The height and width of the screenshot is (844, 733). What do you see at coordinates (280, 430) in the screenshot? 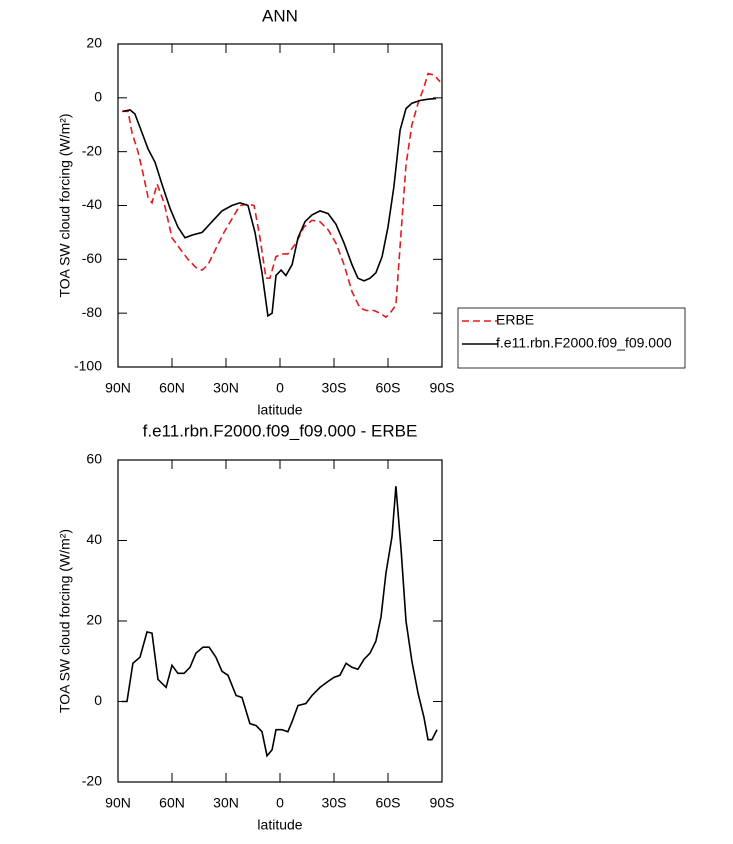
I see `chart-title: f.e11.rbn.F2000.f09_f09.000 - ERBE` at bounding box center [280, 430].